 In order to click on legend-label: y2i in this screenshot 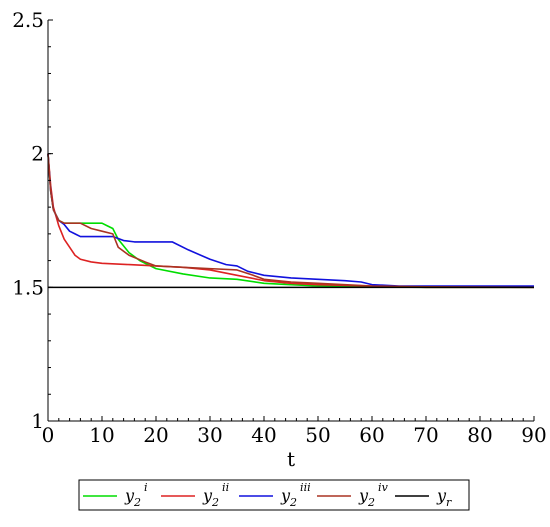, I will do `click(136, 495)`.